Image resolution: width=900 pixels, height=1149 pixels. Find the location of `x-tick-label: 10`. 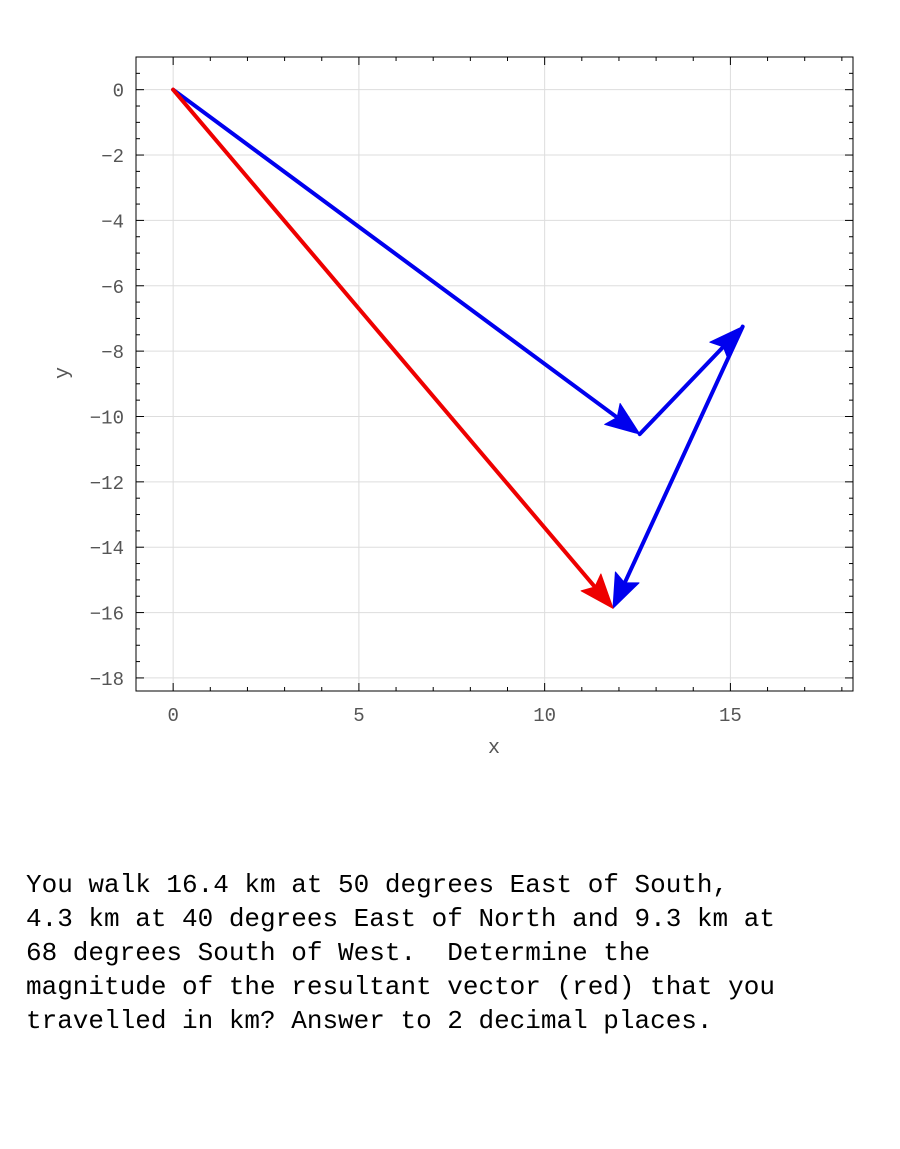

x-tick-label: 10 is located at coordinates (544, 716).